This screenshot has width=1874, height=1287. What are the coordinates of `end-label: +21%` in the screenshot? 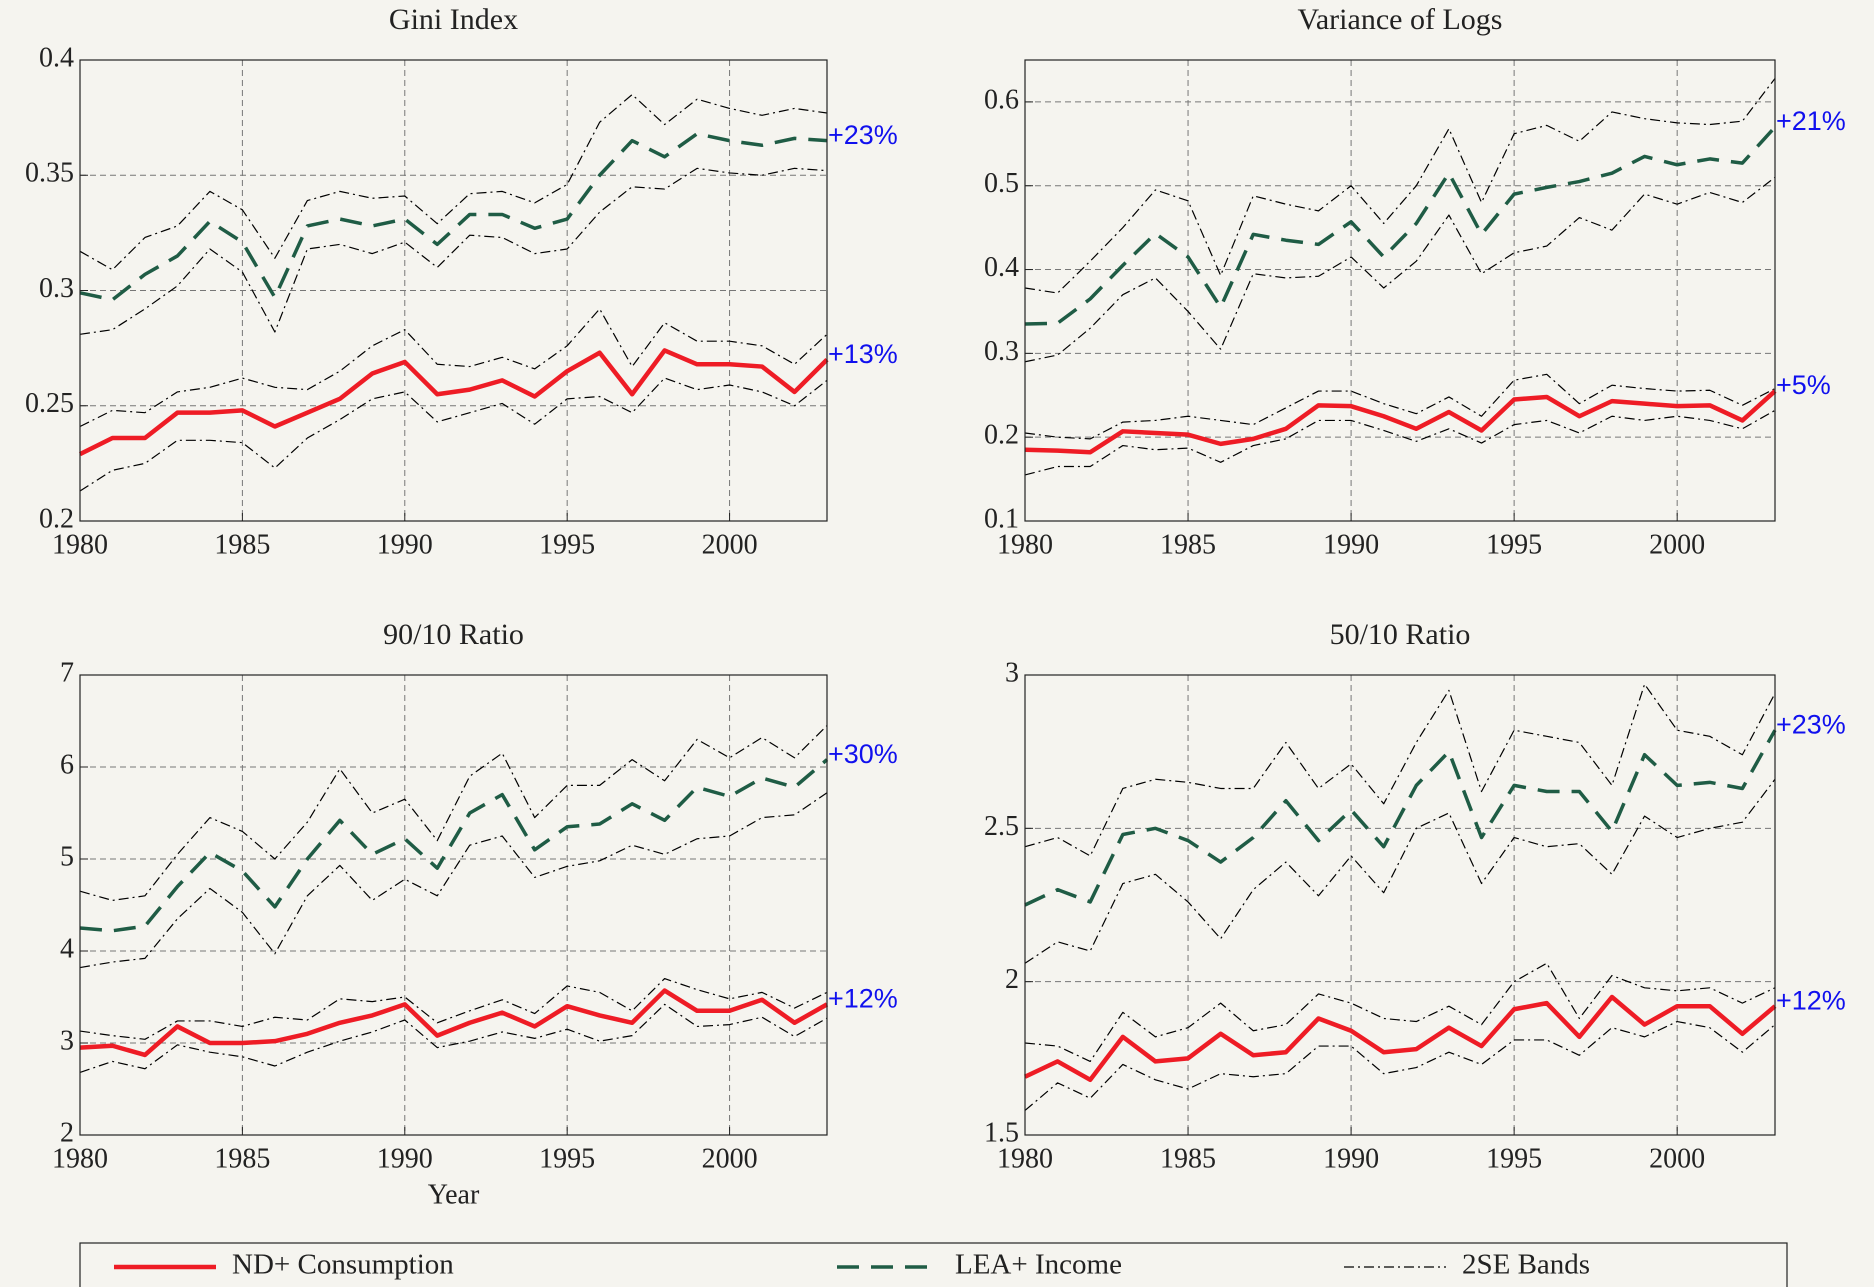 It's located at (1811, 121).